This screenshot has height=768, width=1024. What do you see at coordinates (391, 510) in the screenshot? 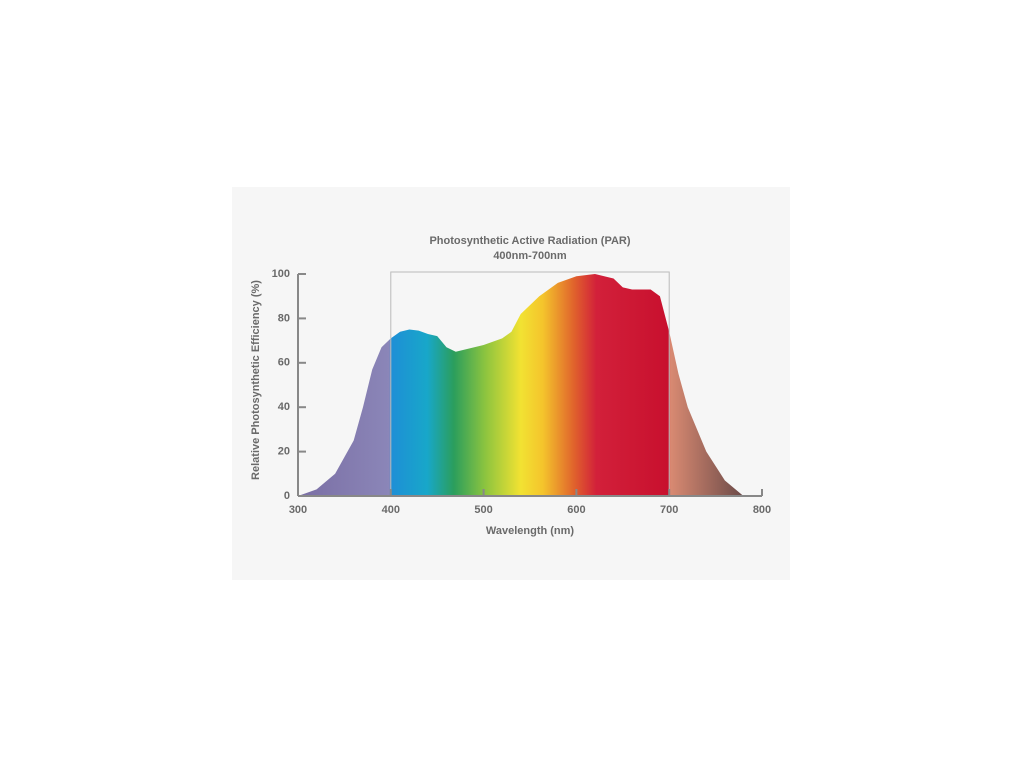
I see `x-tick-label: 400` at bounding box center [391, 510].